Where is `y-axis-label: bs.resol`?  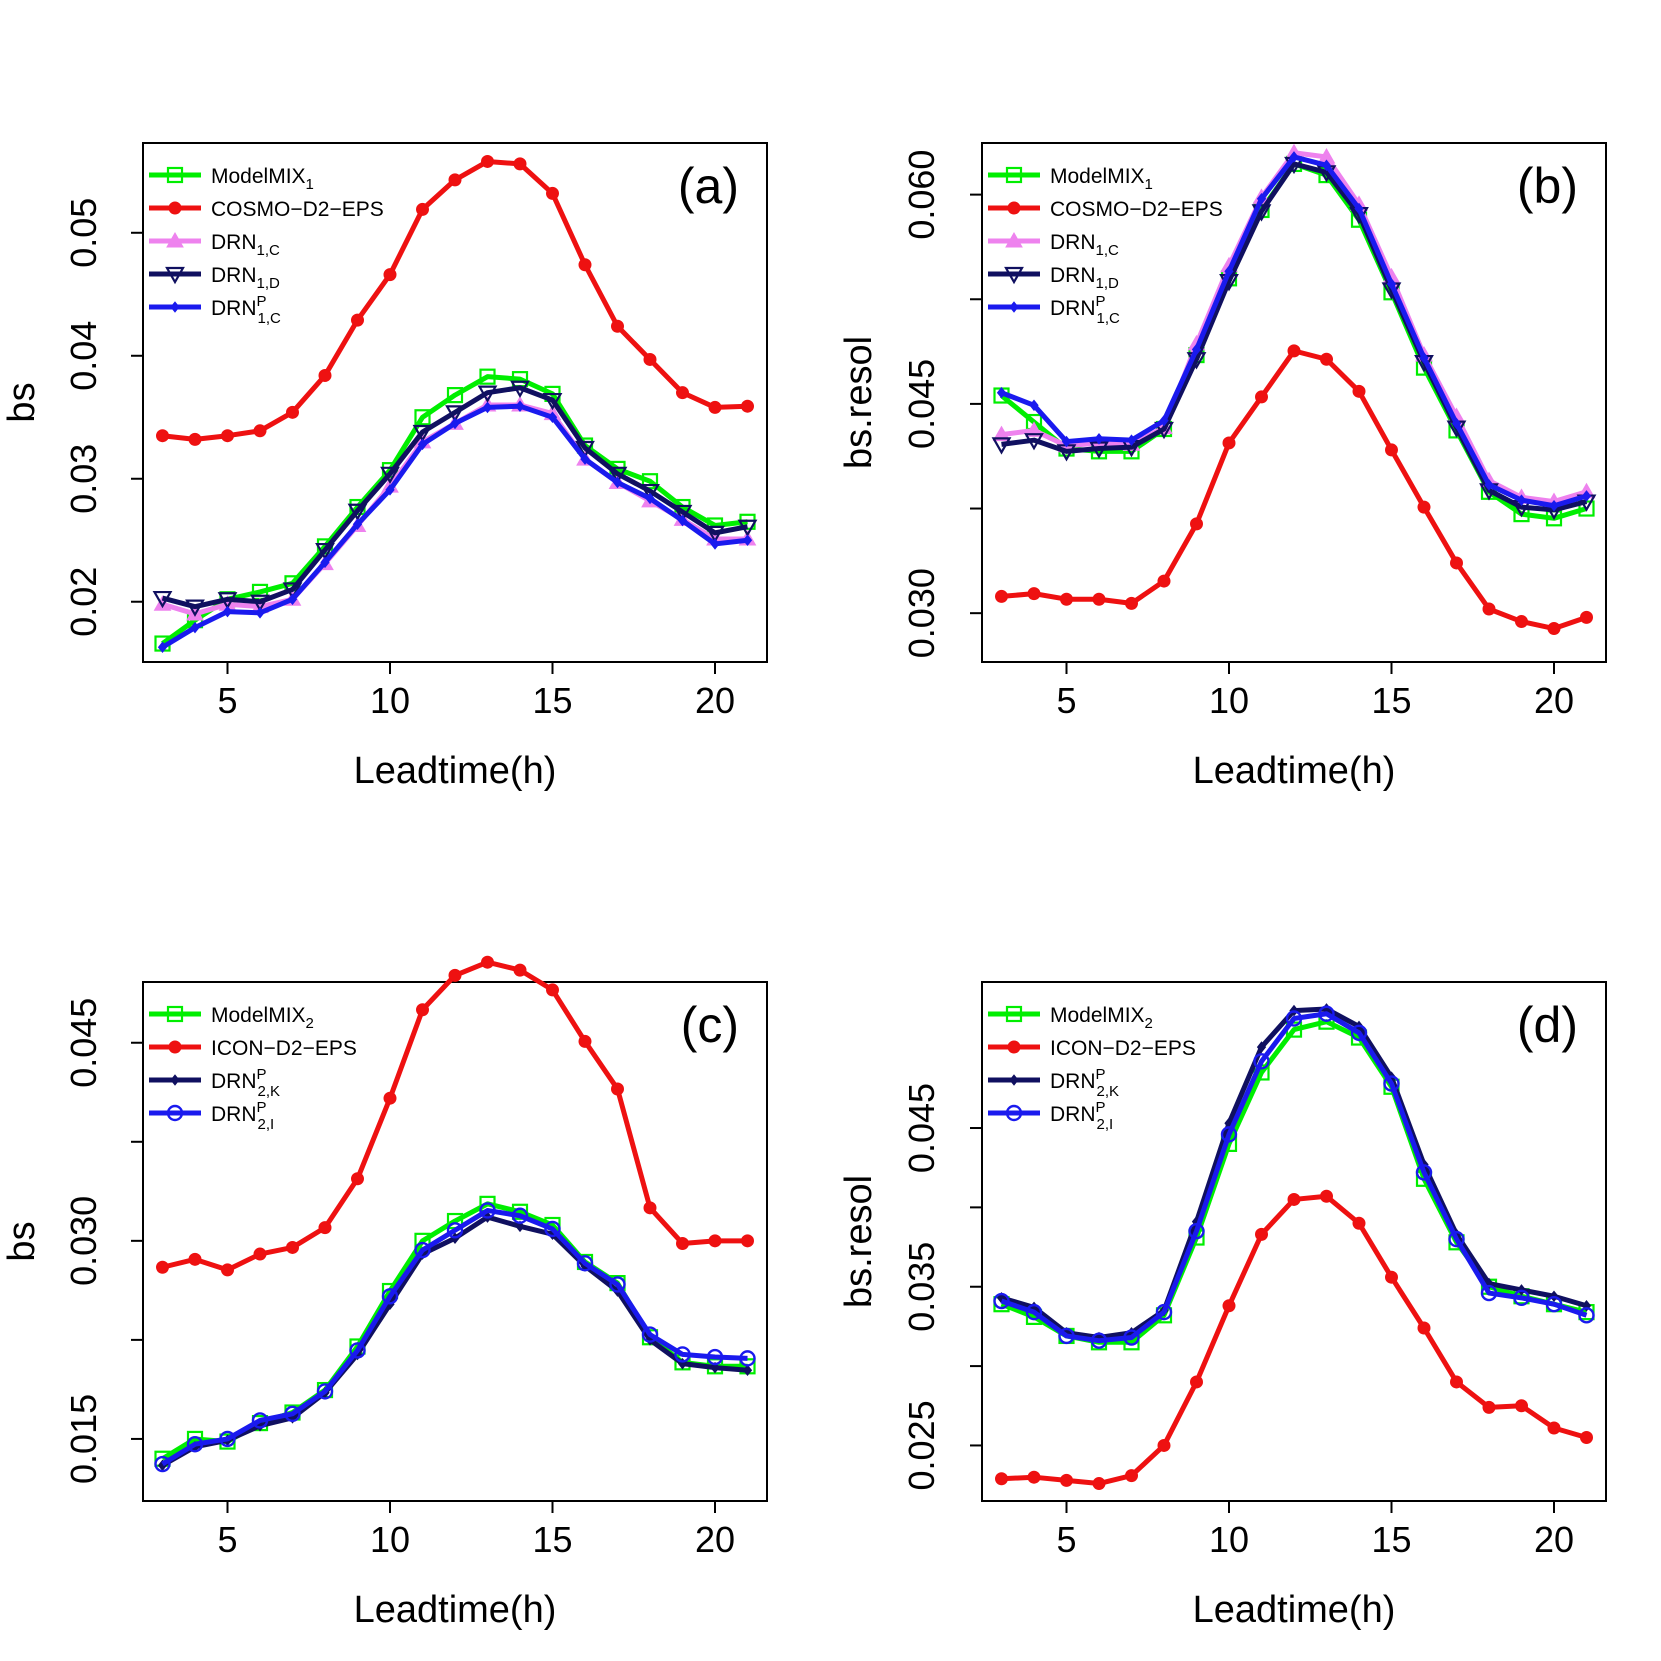
y-axis-label: bs.resol is located at coordinates (859, 402).